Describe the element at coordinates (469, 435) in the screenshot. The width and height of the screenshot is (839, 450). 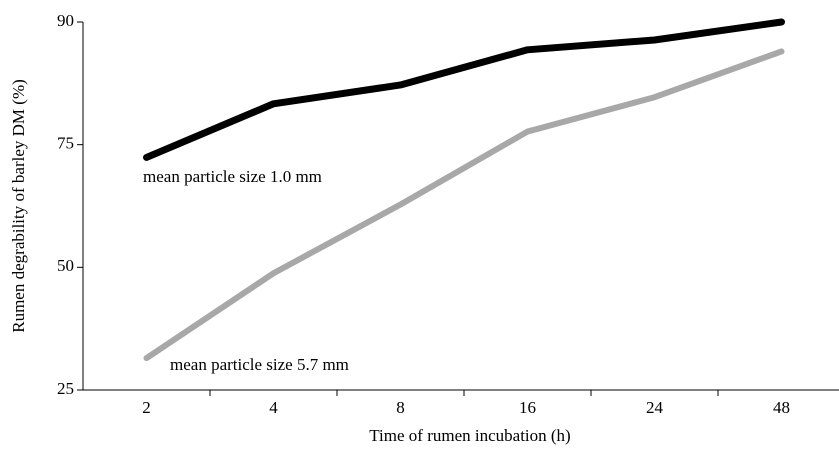
I see `x-axis-label: Time of rumen incubation (h)` at that location.